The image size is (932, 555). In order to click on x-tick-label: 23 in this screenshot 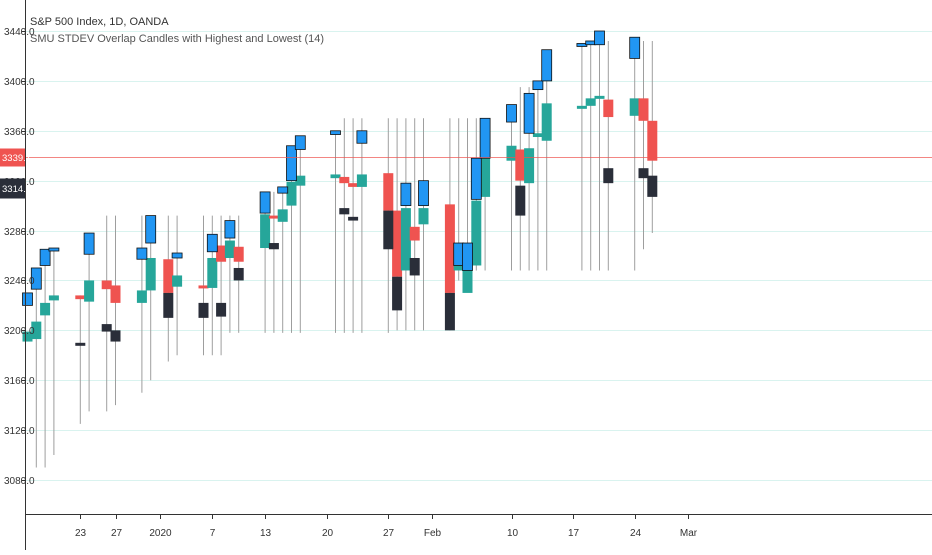, I will do `click(81, 533)`.